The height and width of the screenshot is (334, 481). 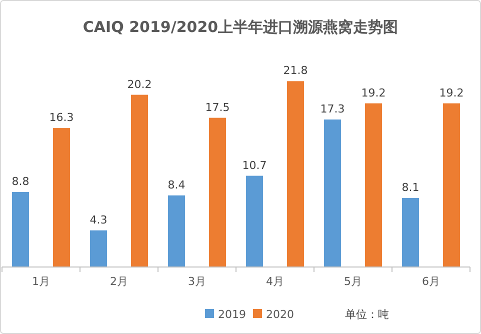 I want to click on data-label: 16.3, so click(x=61, y=117).